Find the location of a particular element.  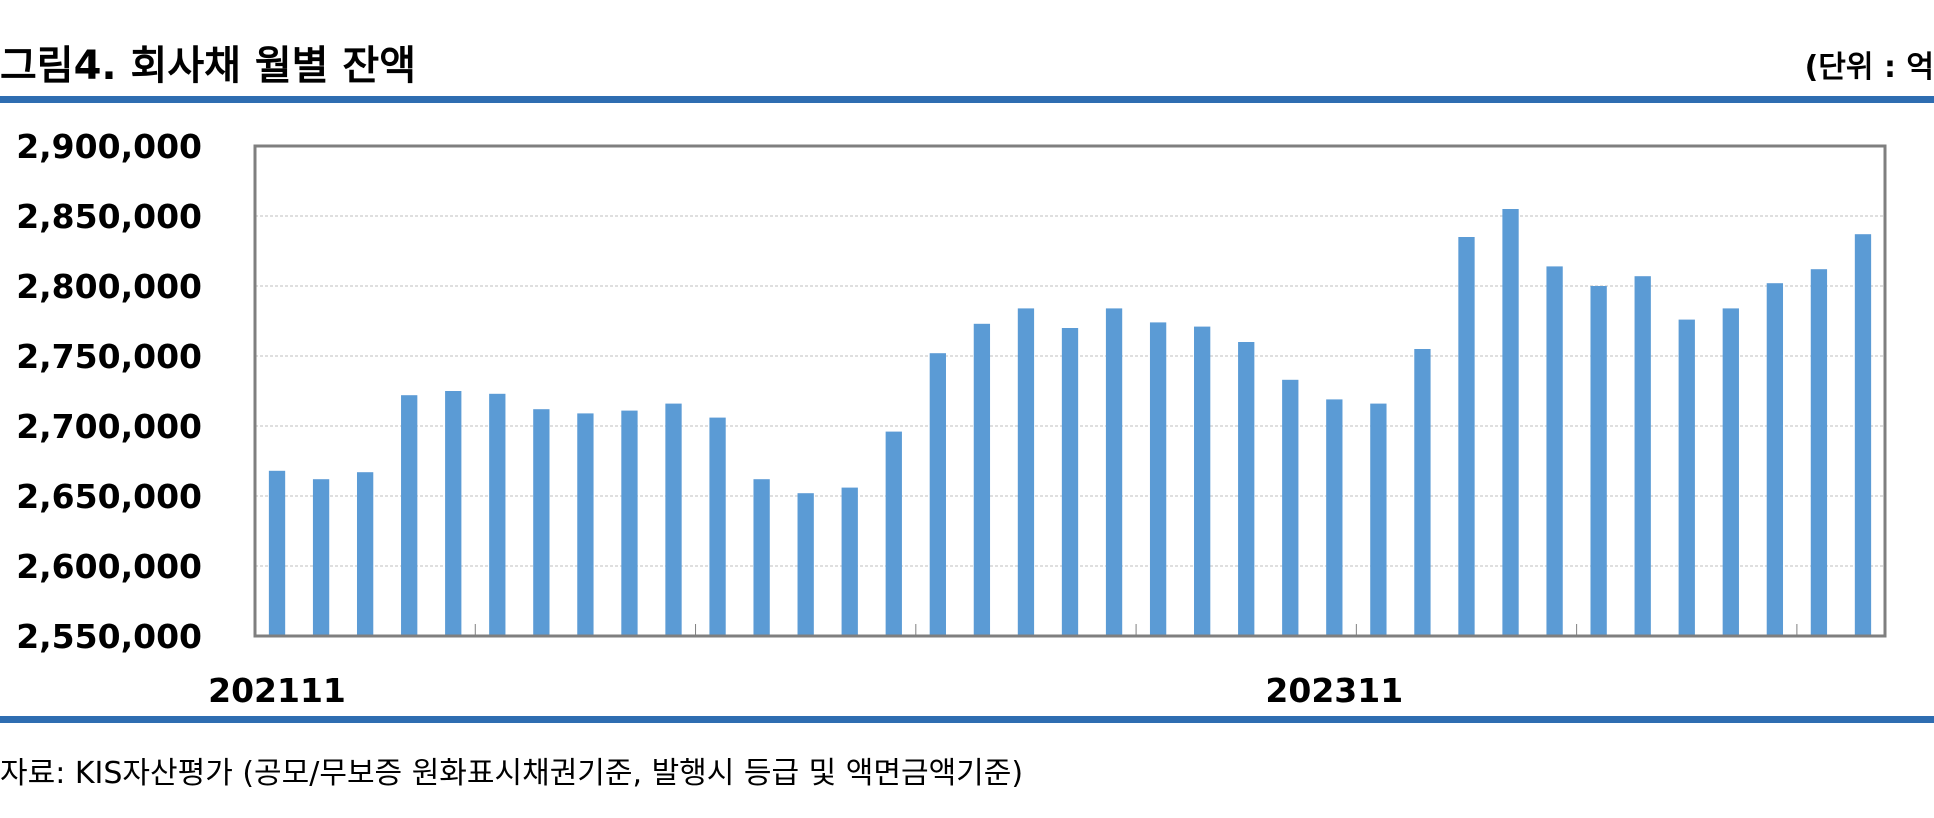

y-tick-label: 2,800,000 is located at coordinates (109, 286).